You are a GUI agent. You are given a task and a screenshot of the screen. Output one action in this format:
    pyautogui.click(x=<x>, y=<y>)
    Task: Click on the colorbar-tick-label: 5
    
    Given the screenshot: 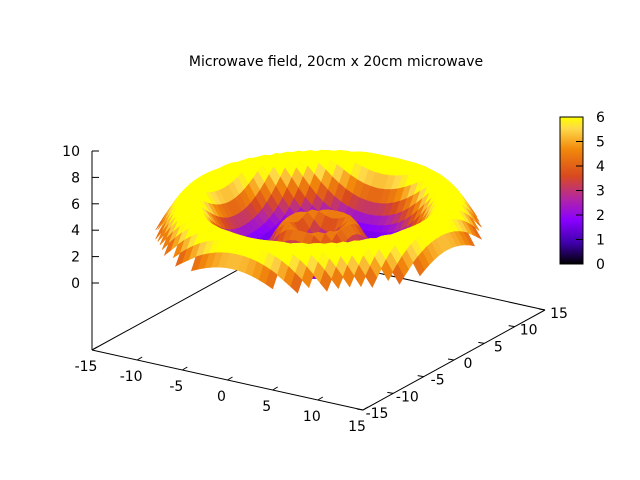 What is the action you would take?
    pyautogui.click(x=600, y=143)
    